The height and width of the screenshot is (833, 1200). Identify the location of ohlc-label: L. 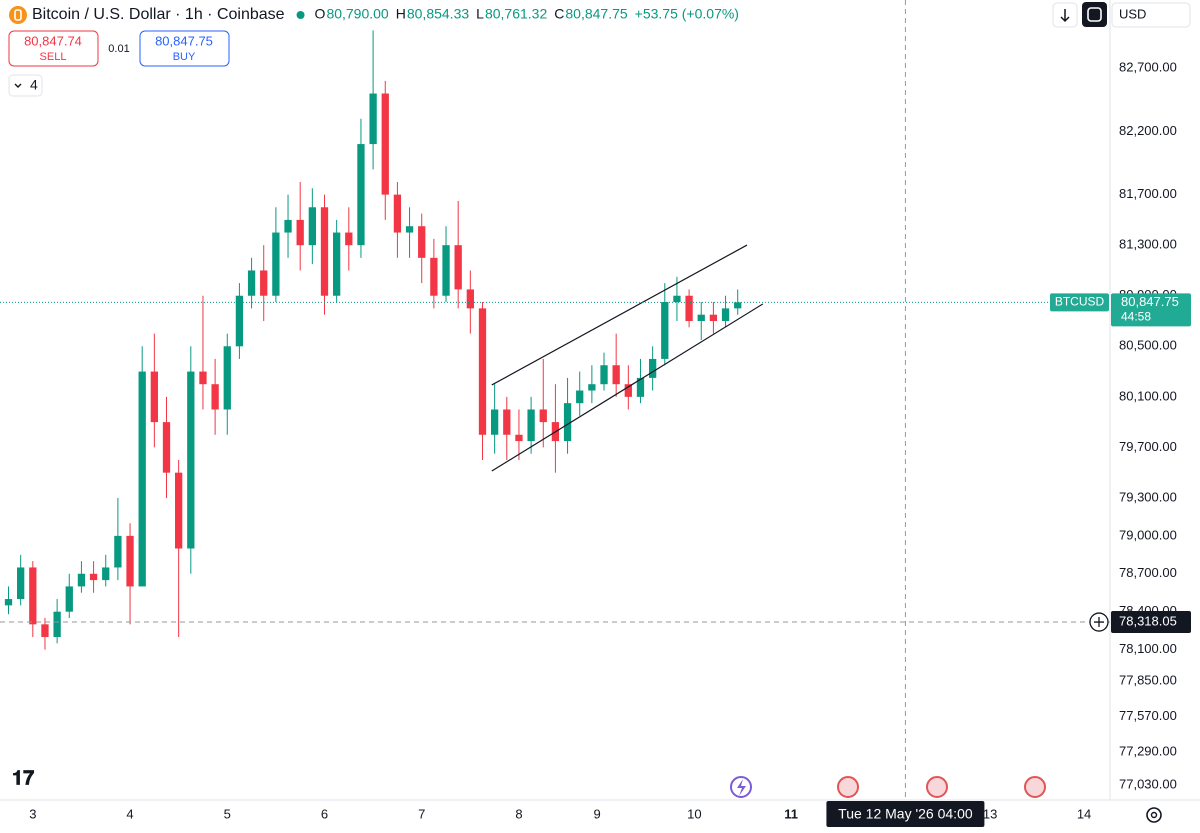
(480, 14).